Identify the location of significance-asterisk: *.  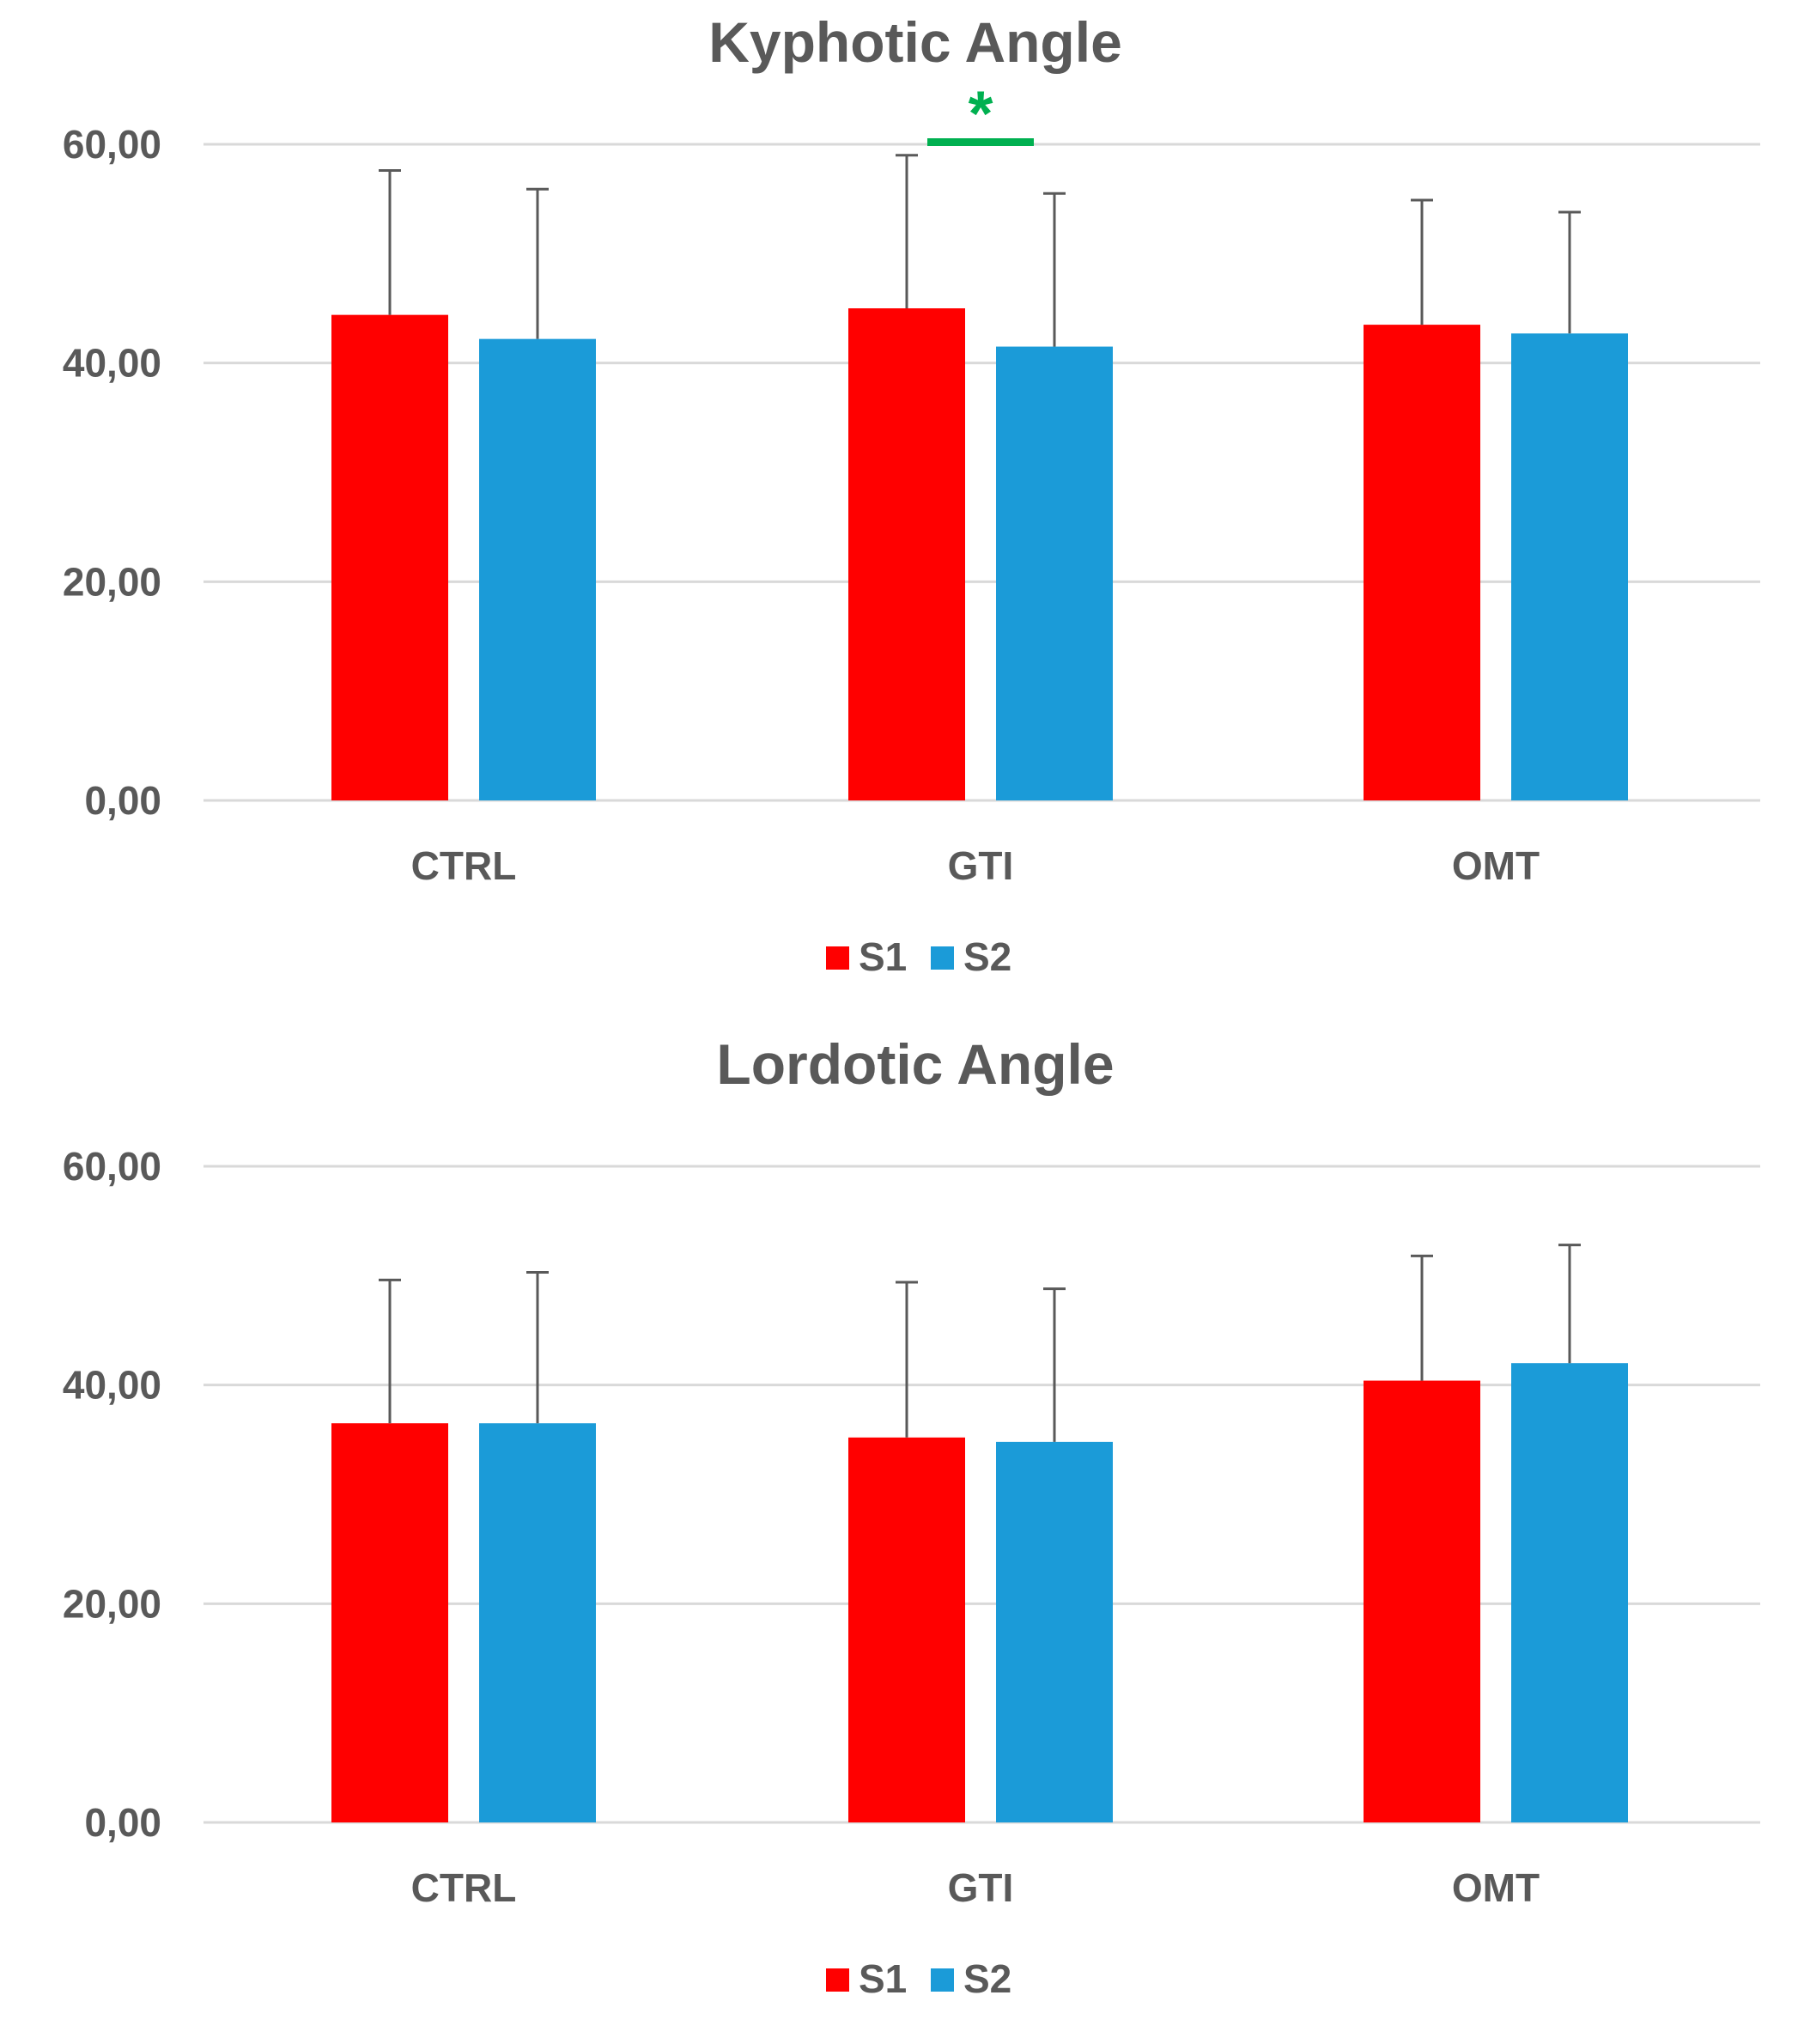
(981, 113).